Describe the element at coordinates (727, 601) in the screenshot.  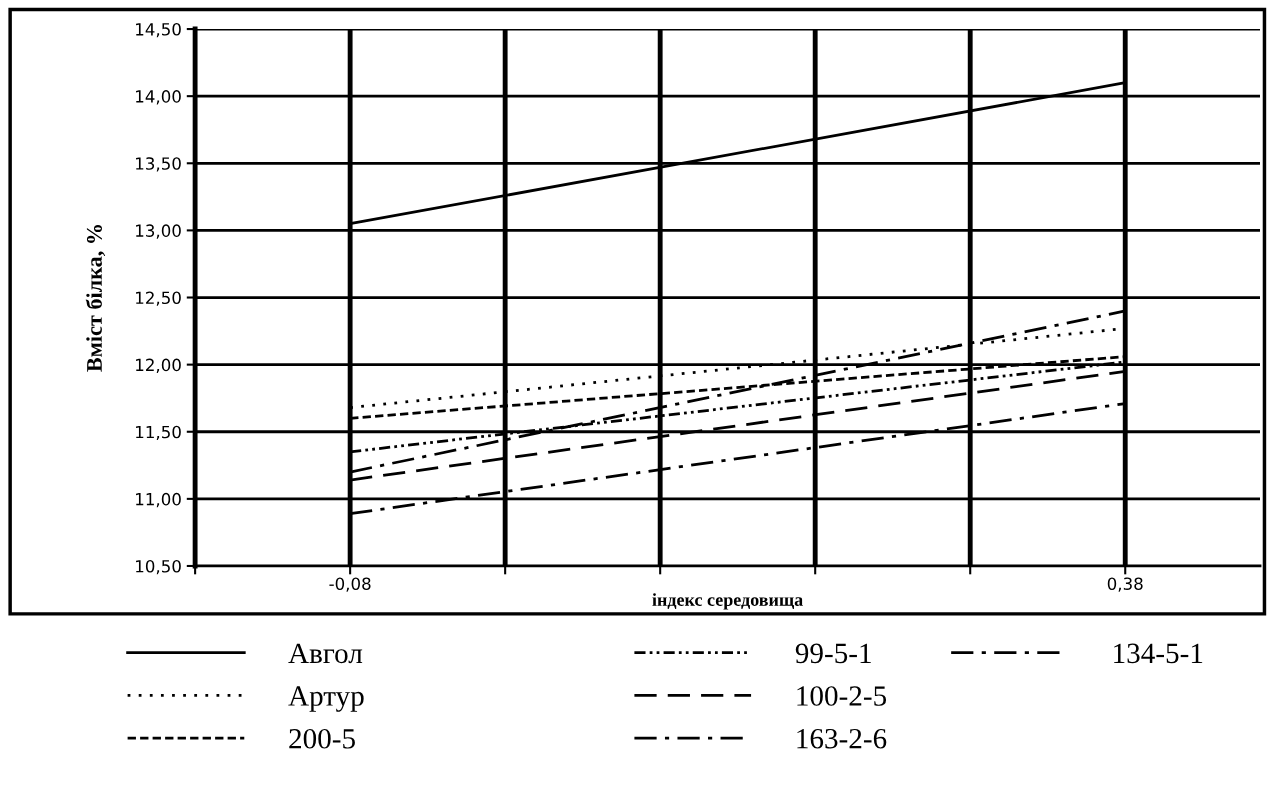
I see `x-axis-title: індекс середовища` at that location.